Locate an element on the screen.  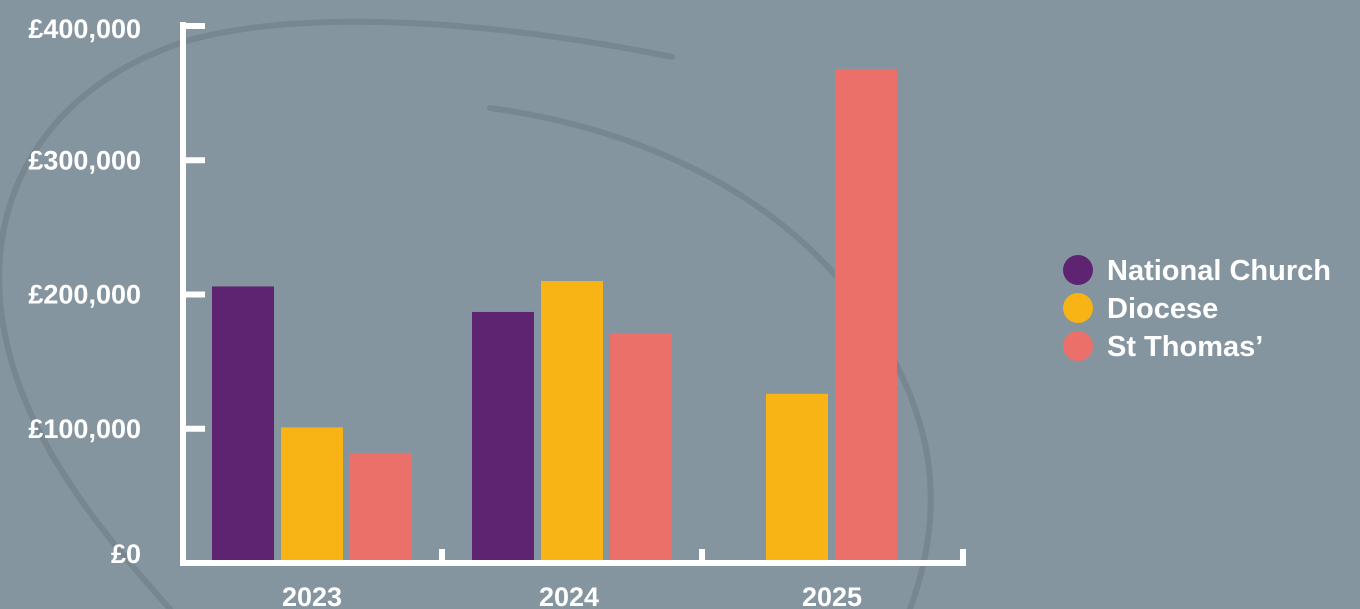
legend-label-st-thomas: St Thomas’ is located at coordinates (1185, 347).